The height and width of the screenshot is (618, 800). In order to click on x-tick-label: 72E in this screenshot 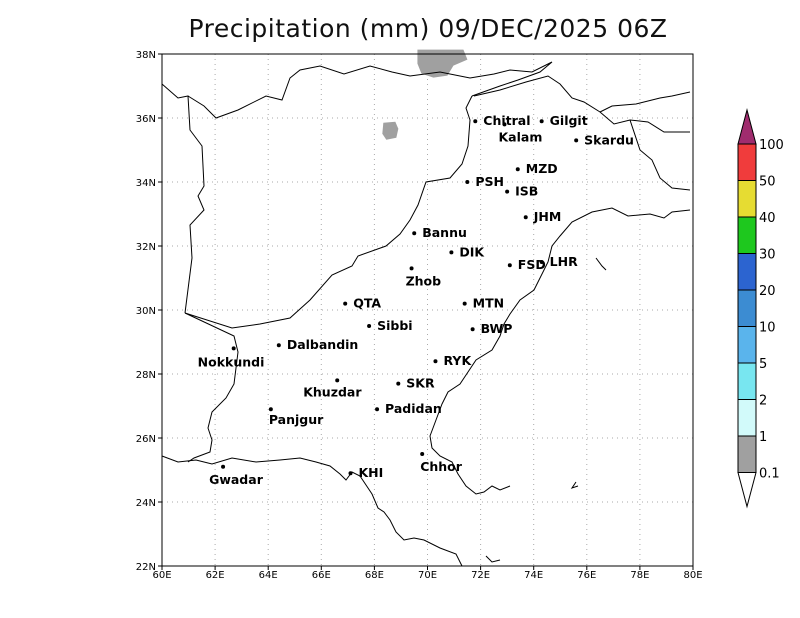, I will do `click(480, 575)`.